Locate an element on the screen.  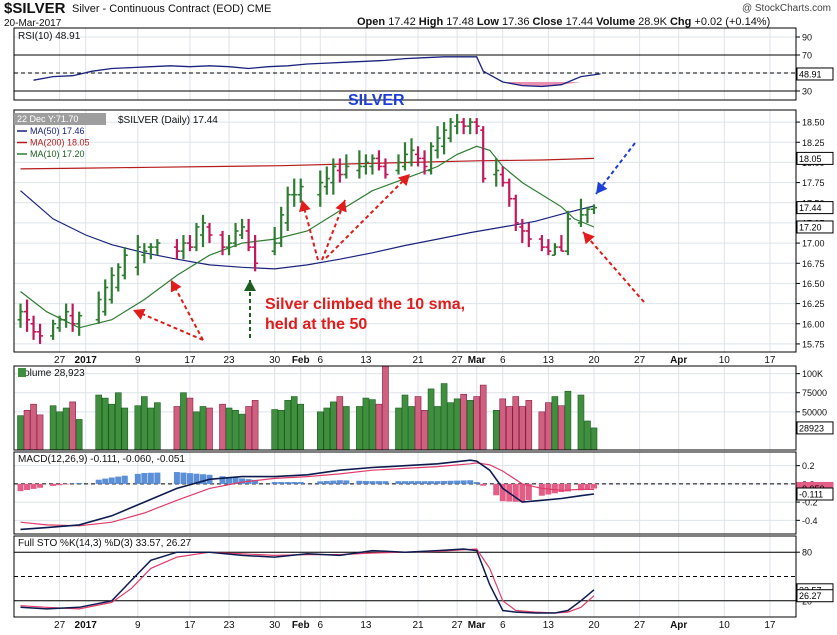
rsi-panel-frame is located at coordinates (405, 64).